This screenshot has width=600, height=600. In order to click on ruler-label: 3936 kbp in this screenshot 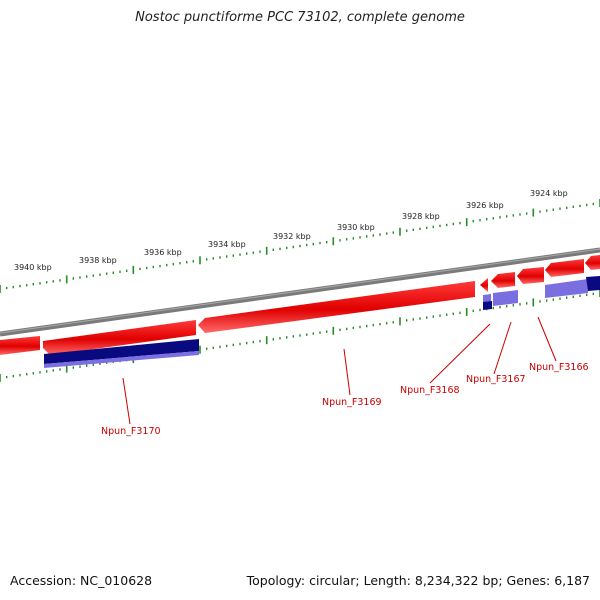, I will do `click(163, 252)`.